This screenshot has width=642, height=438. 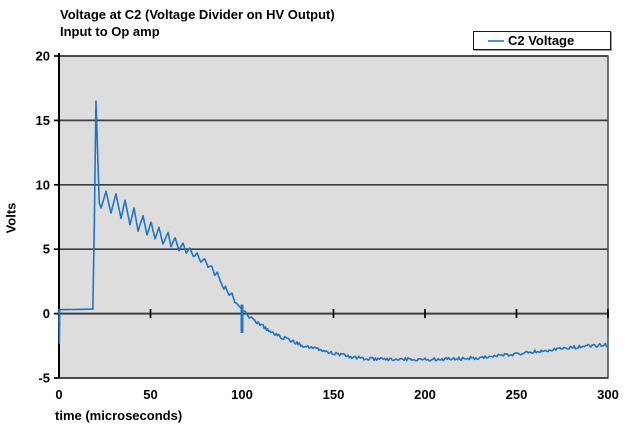 I want to click on x-tick-label: 100, so click(x=242, y=394).